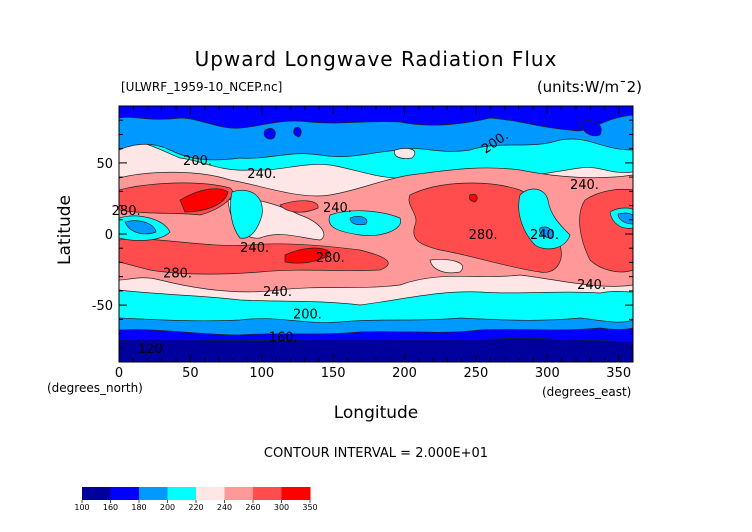 This screenshot has height=532, width=752. I want to click on band-160-180-north, so click(376, 119).